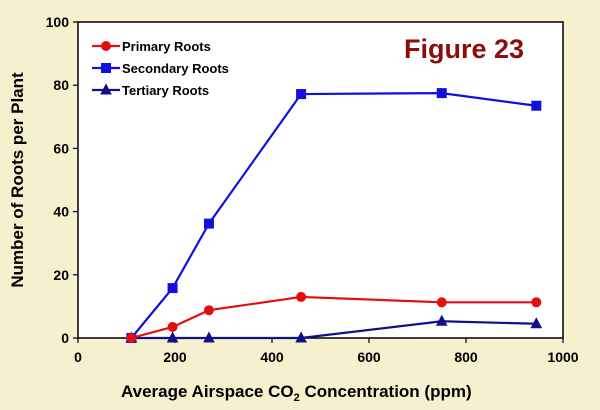 The width and height of the screenshot is (600, 410). I want to click on x-axis-title-subscript: 2, so click(297, 398).